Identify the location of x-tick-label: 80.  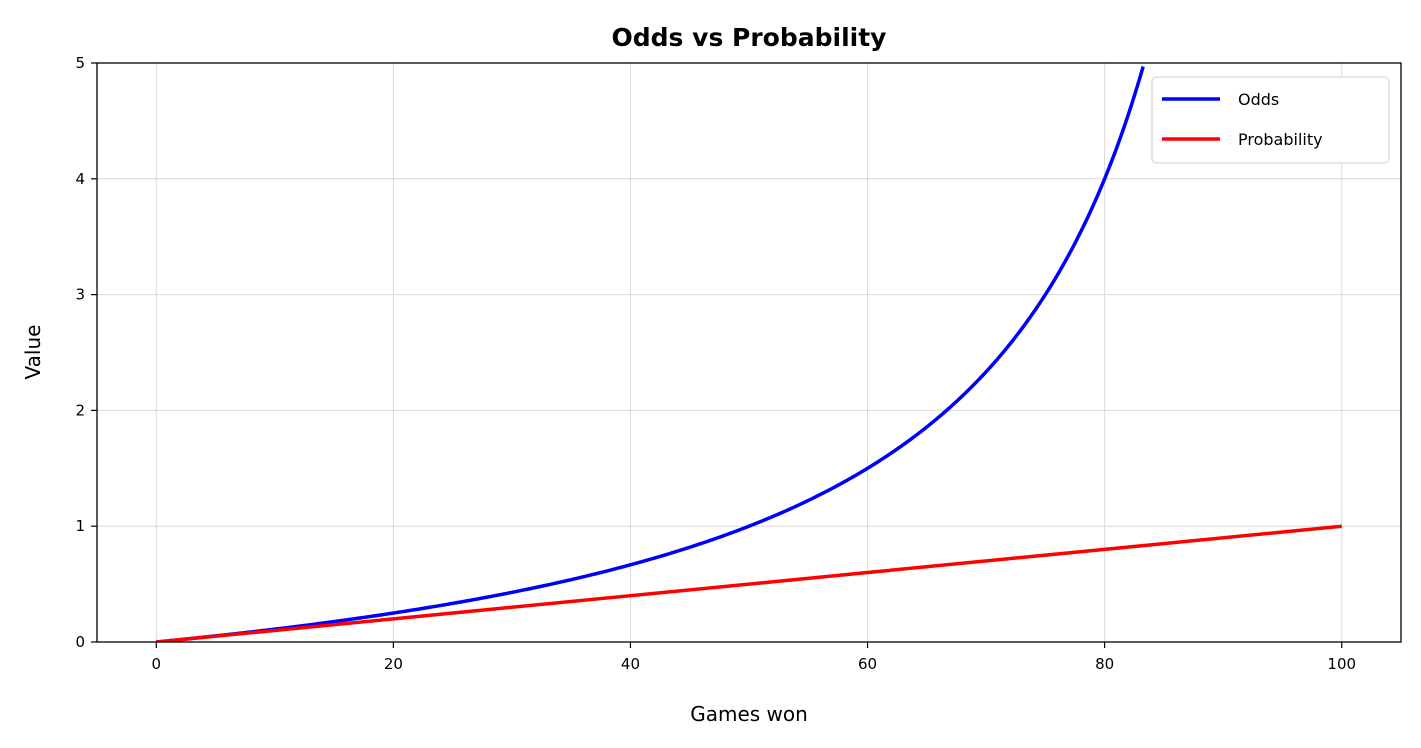
(1104, 664).